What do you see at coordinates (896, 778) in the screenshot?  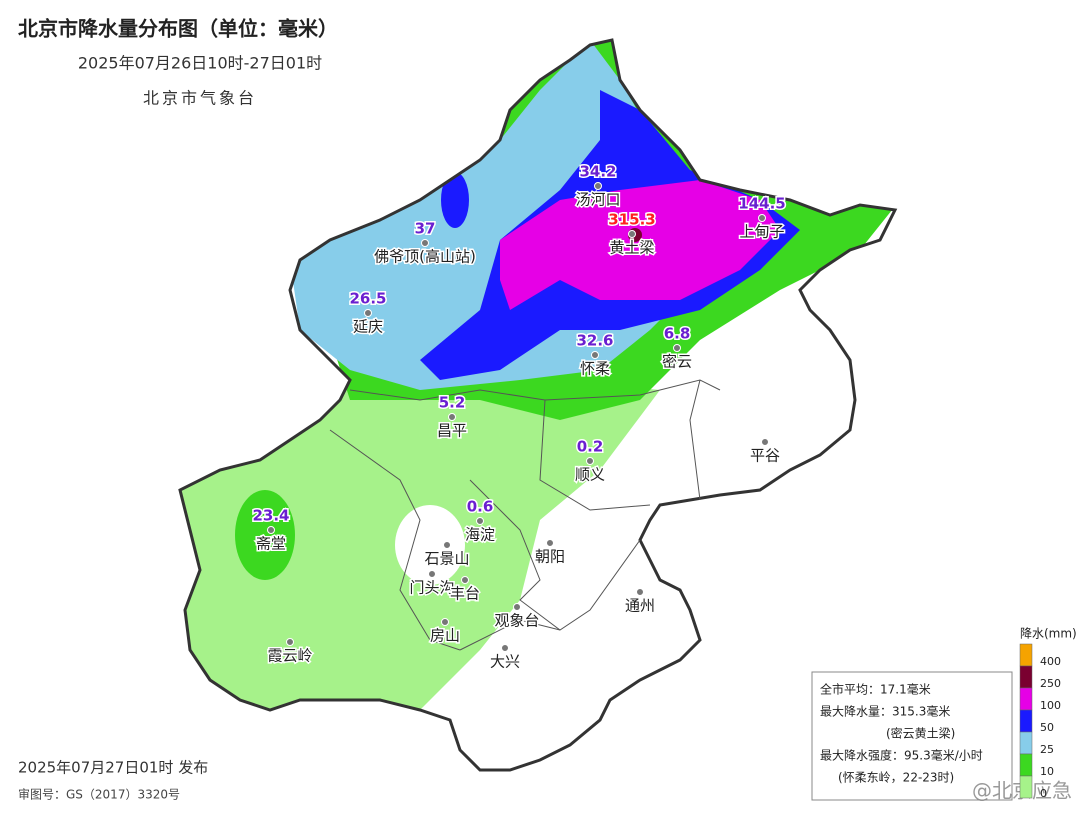 I see `info-line: (怀柔东岭，22-23时)` at bounding box center [896, 778].